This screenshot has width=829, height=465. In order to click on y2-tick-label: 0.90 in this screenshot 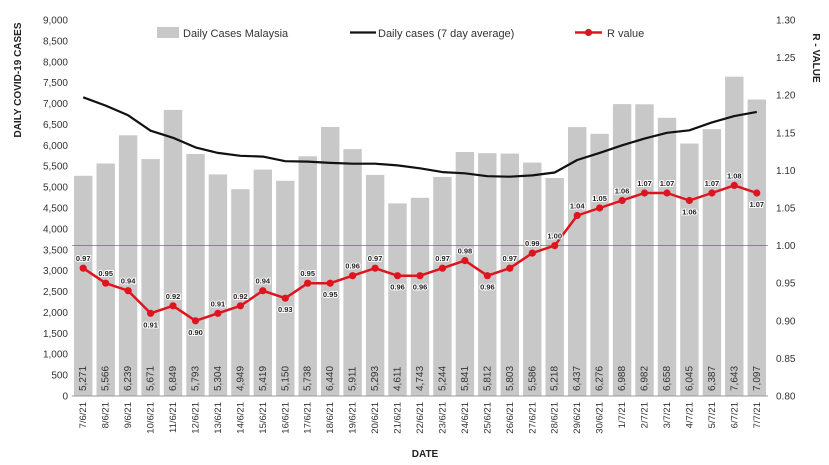, I will do `click(786, 321)`.